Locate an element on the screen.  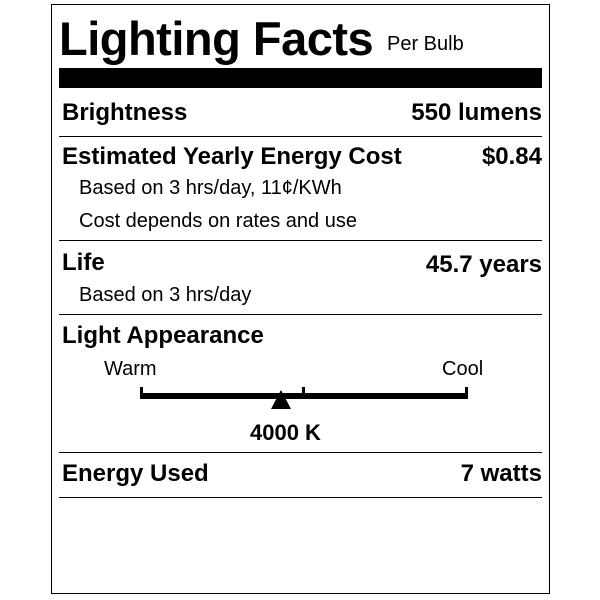
color-temperature-marker is located at coordinates (281, 399).